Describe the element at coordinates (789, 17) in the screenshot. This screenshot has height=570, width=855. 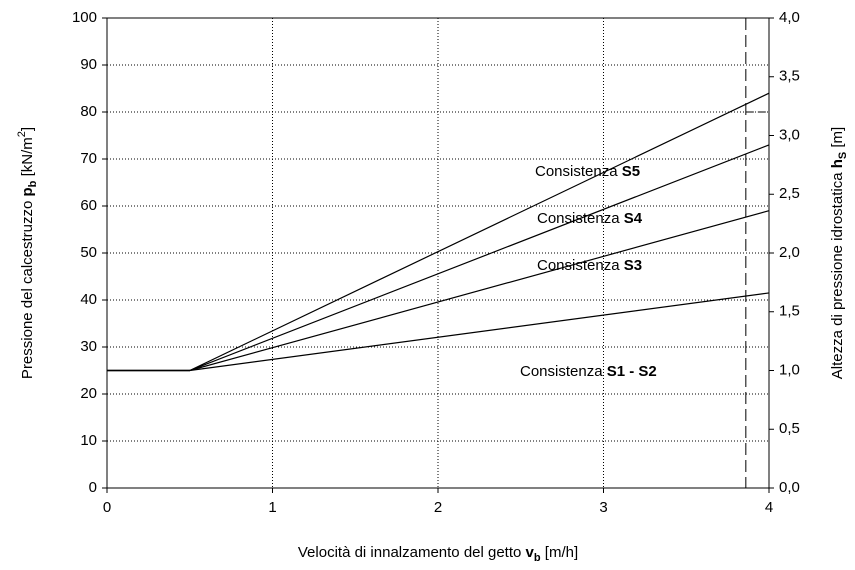
I see `y2-tick-label: 4,0` at that location.